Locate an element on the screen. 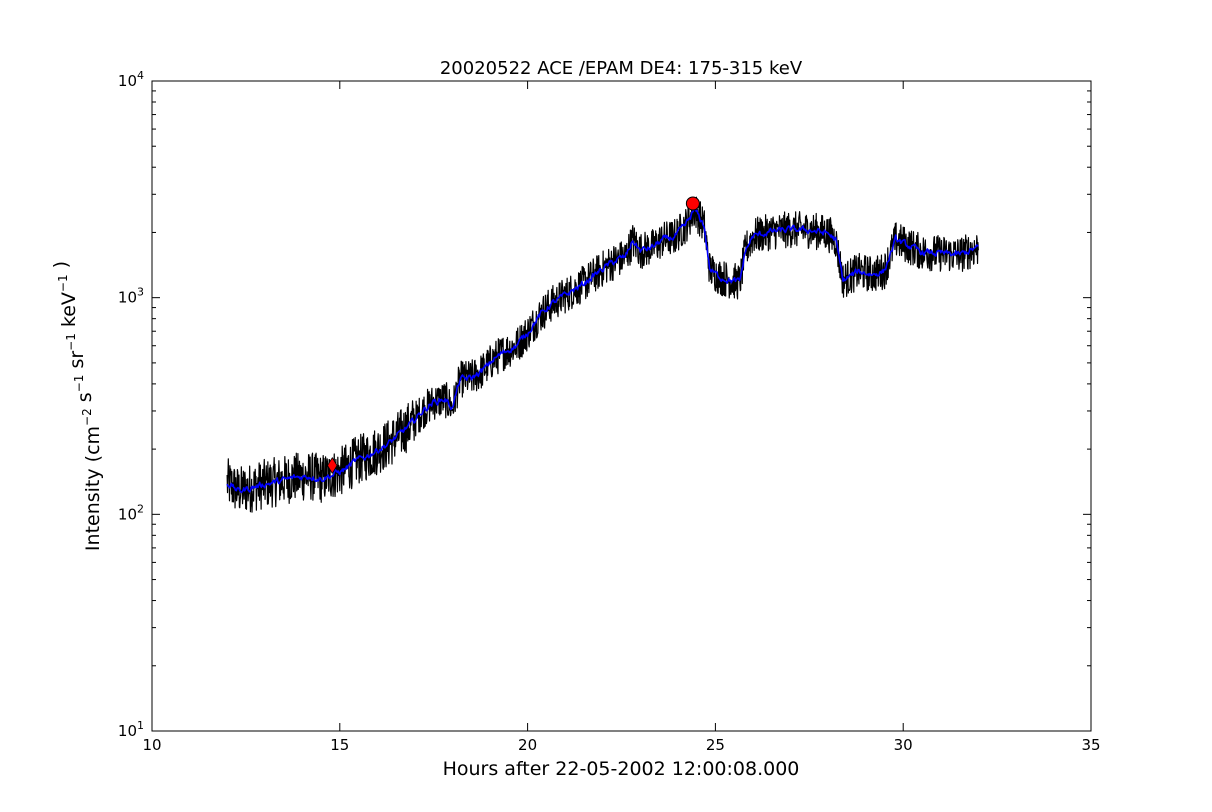  x-tick-label: 10 is located at coordinates (151, 745).